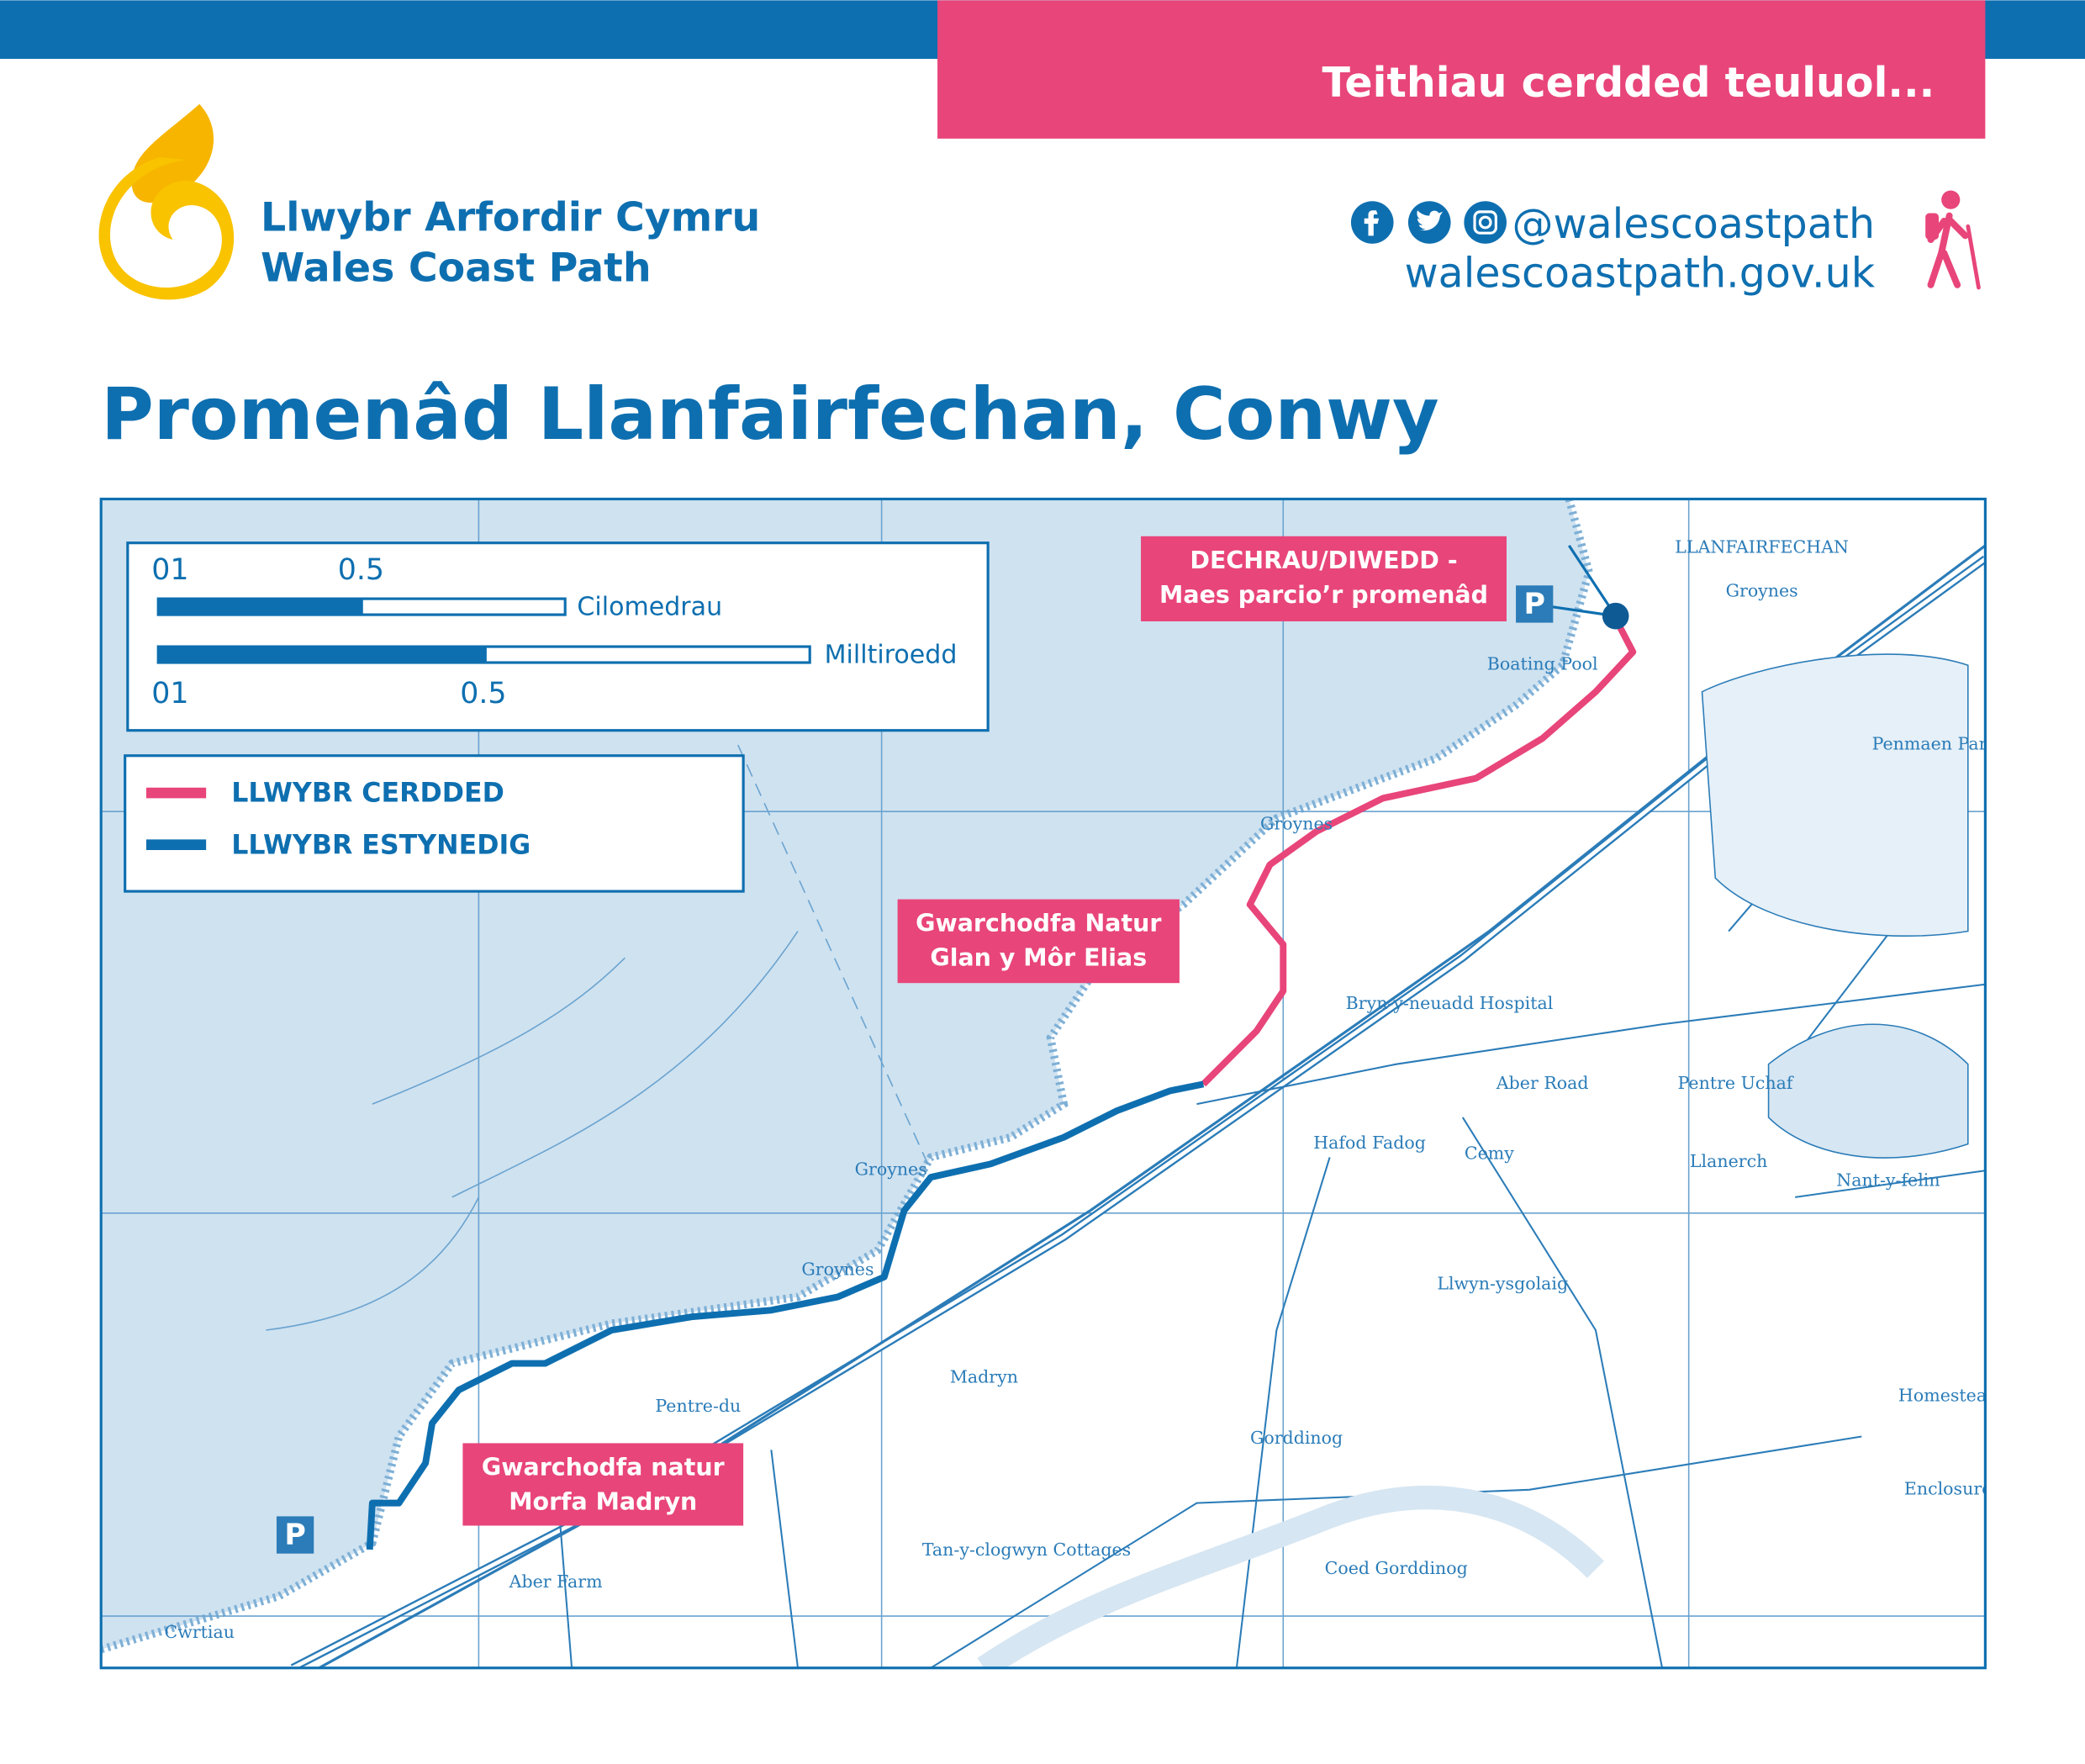  Describe the element at coordinates (649, 607) in the screenshot. I see `scale-km-label: Cilomedrau` at that location.